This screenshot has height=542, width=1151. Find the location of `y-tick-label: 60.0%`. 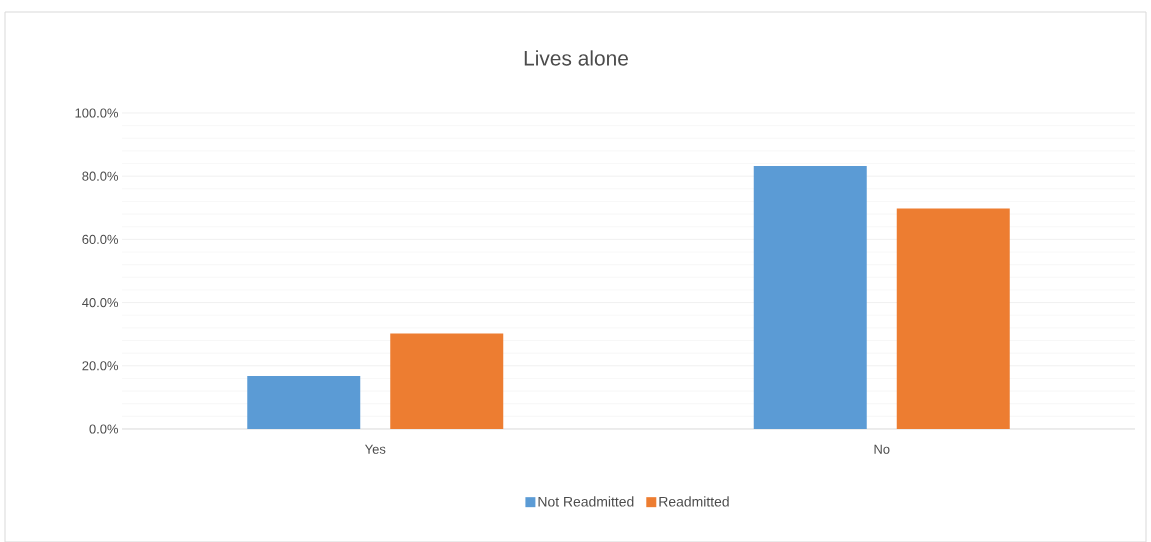

y-tick-label: 60.0% is located at coordinates (100, 239).